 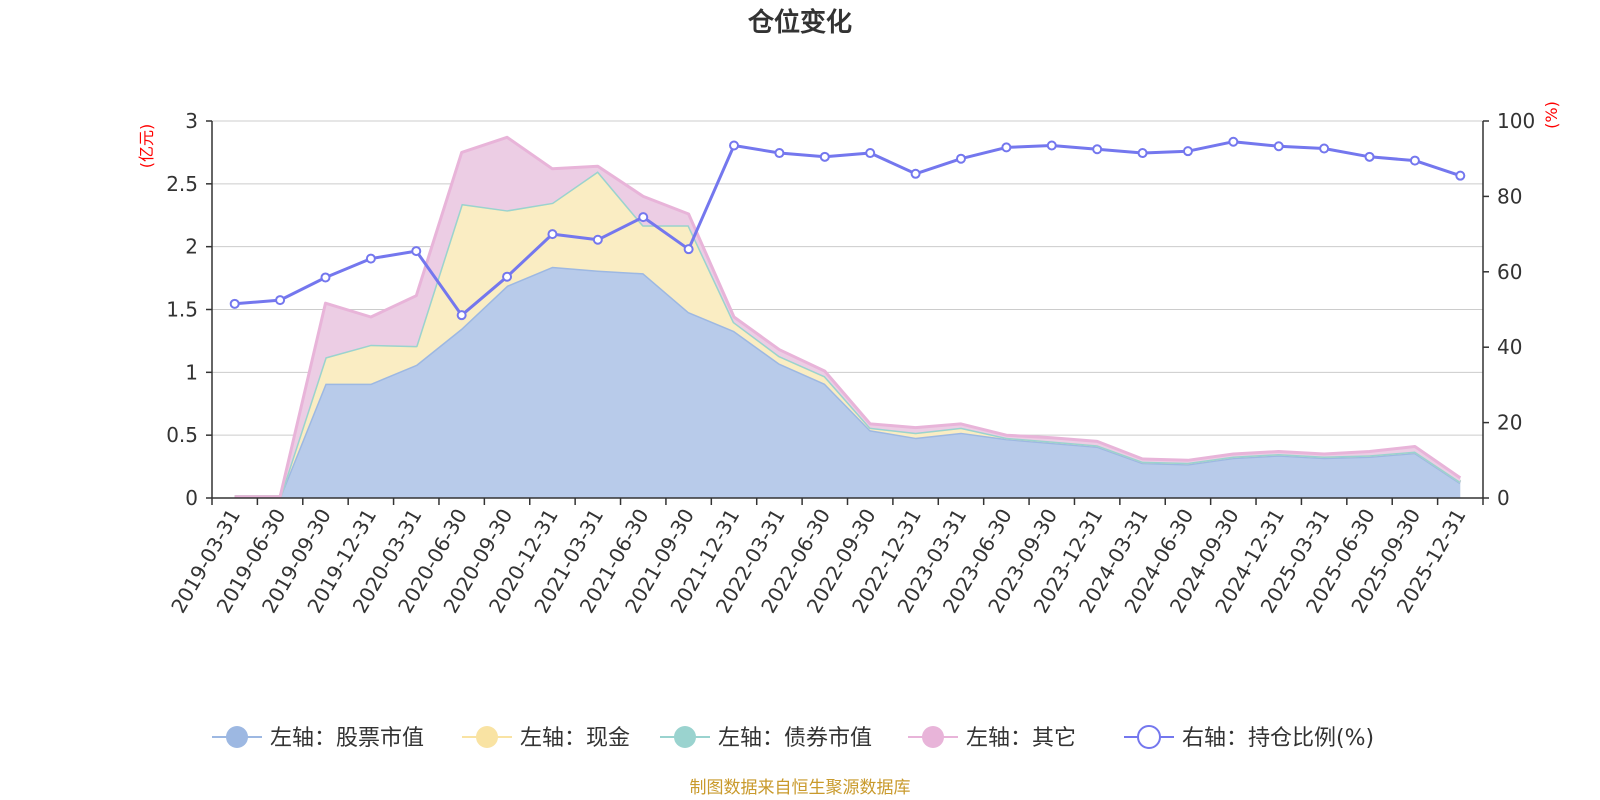 I want to click on legend-item: 左轴：股票市值, so click(x=318, y=738).